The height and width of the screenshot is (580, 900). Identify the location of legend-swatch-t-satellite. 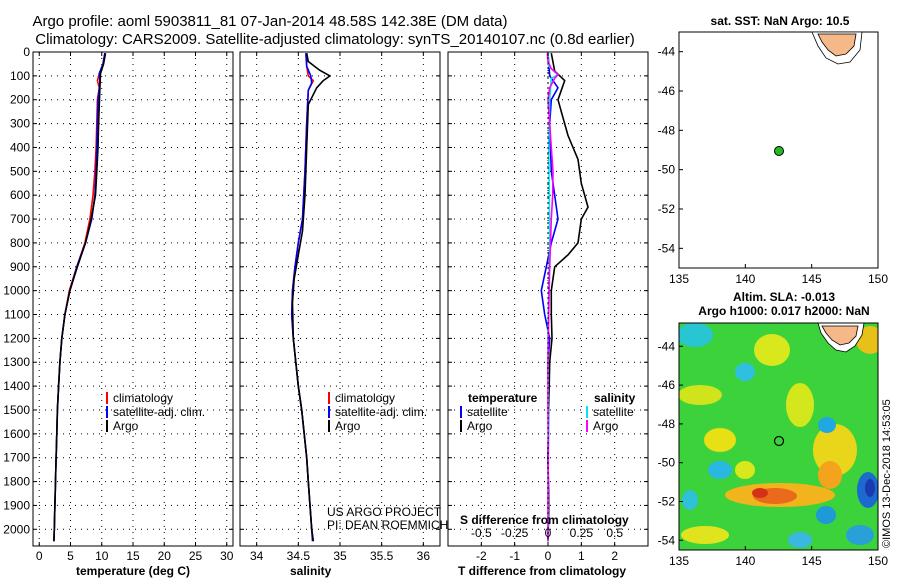
(461, 412).